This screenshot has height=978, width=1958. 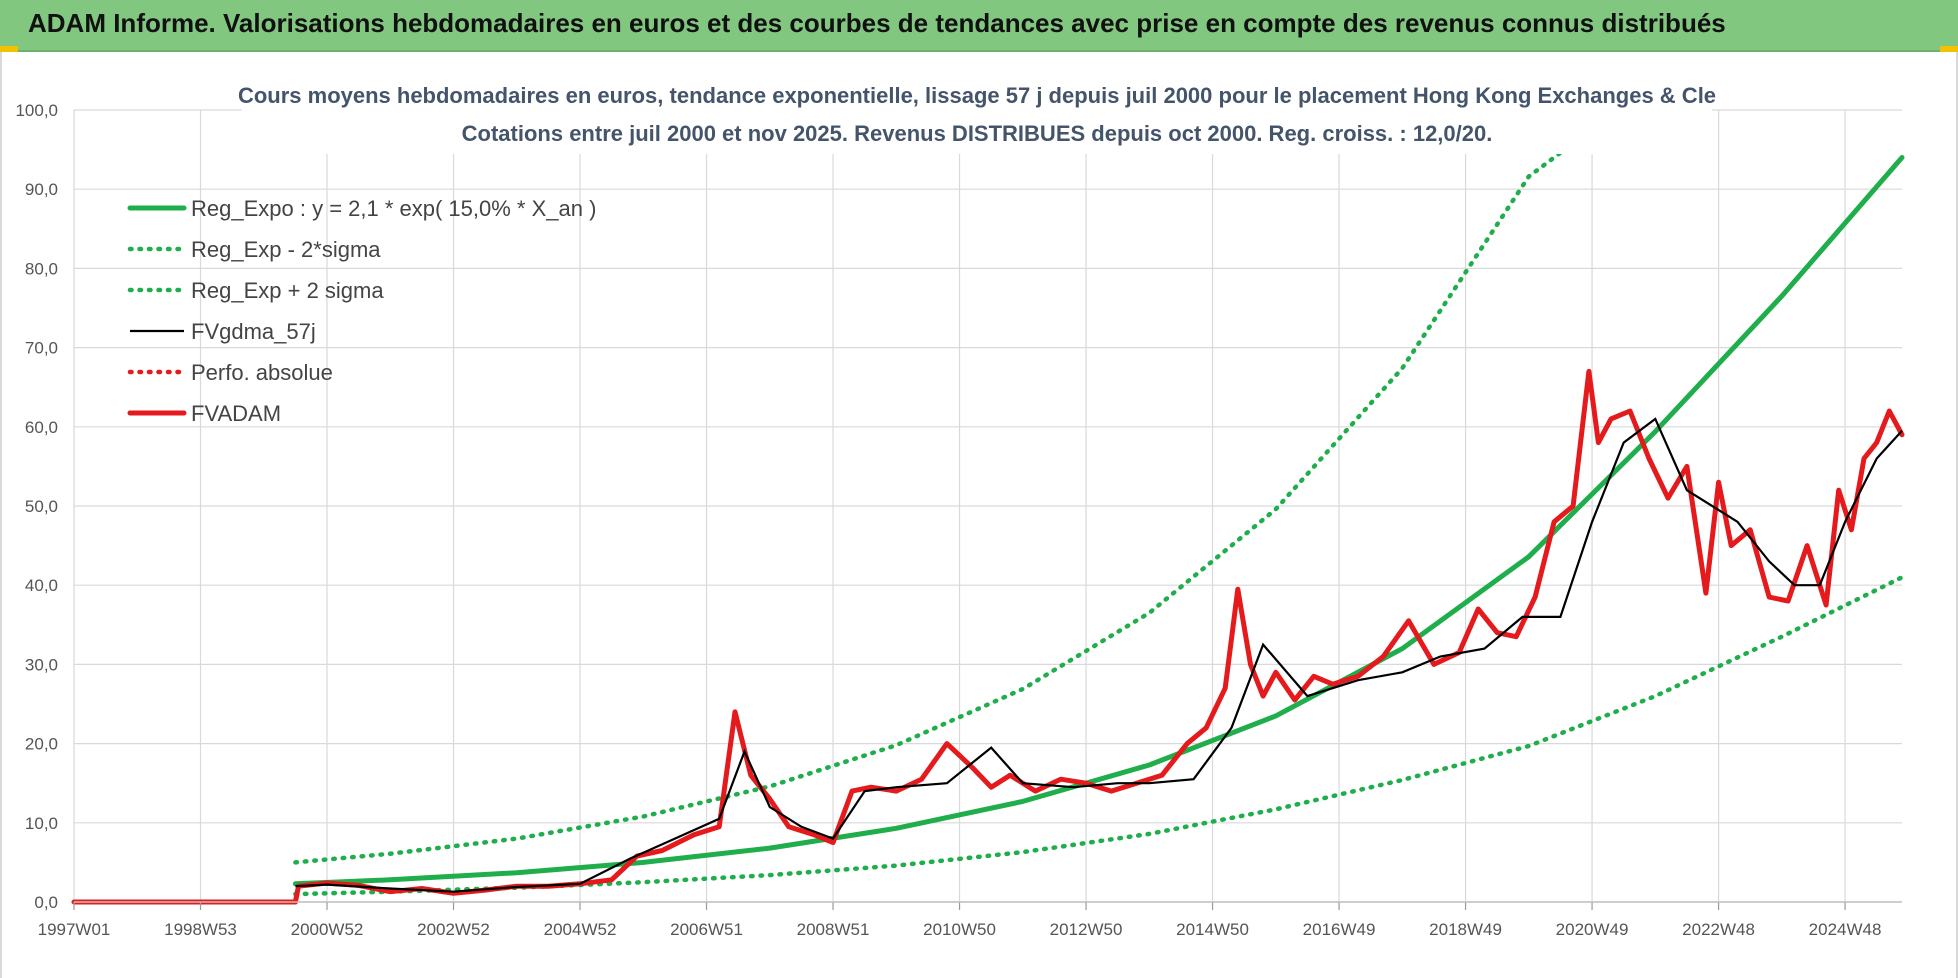 I want to click on x-tick-label: 2004W52, so click(x=580, y=929).